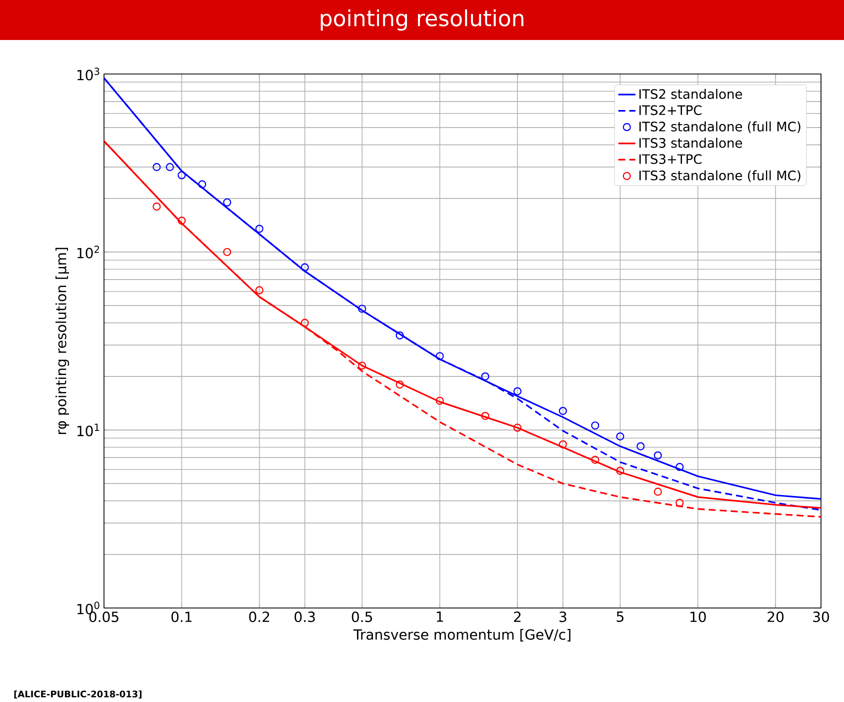 This screenshot has height=702, width=844. What do you see at coordinates (620, 617) in the screenshot?
I see `x-tick-label: 5` at bounding box center [620, 617].